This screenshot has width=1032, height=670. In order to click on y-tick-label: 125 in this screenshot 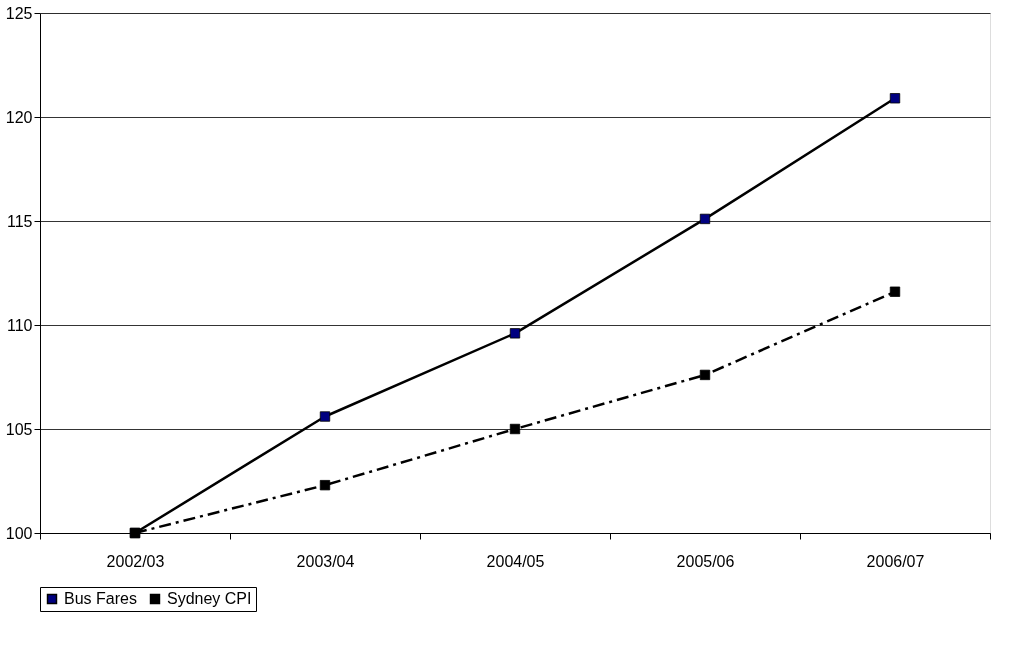, I will do `click(19, 13)`.